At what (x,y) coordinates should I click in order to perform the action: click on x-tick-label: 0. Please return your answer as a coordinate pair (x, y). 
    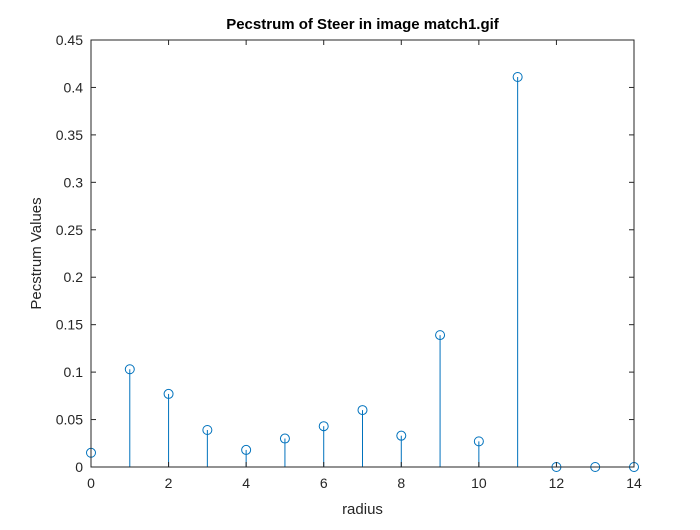
    Looking at the image, I should click on (91, 483).